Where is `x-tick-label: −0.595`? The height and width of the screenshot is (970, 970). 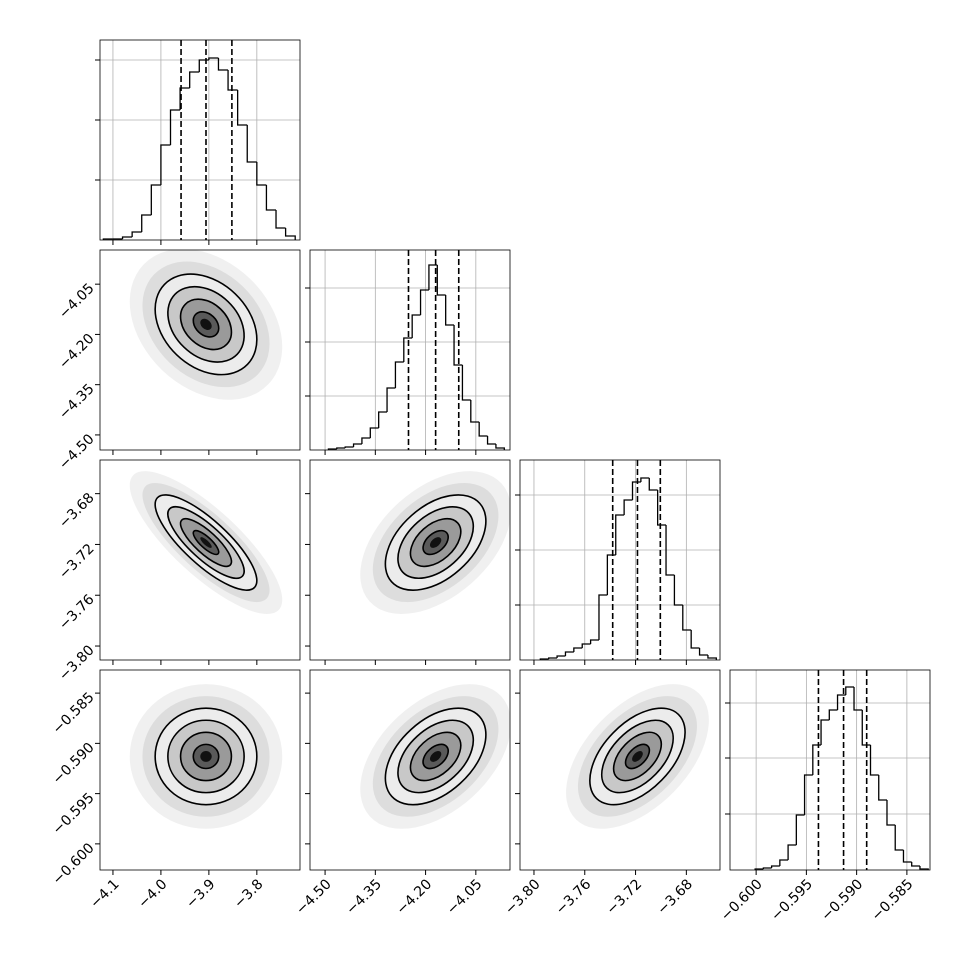
x-tick-label: −0.595 is located at coordinates (792, 900).